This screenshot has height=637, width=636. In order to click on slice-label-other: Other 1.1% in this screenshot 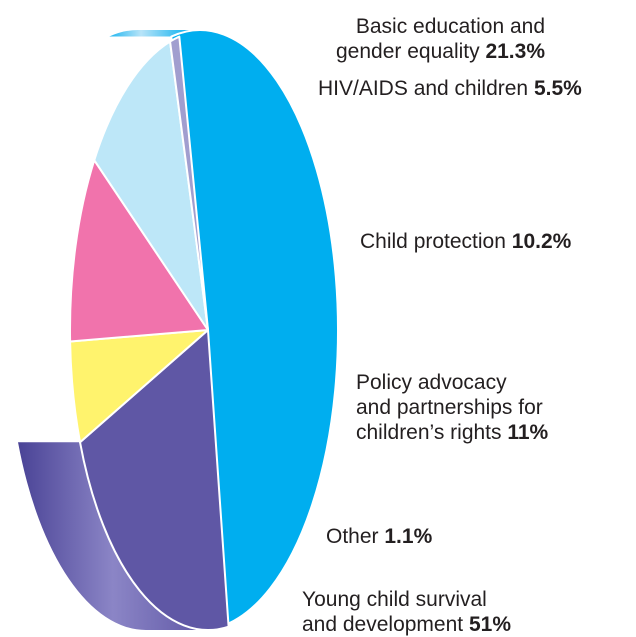, I will do `click(379, 536)`.